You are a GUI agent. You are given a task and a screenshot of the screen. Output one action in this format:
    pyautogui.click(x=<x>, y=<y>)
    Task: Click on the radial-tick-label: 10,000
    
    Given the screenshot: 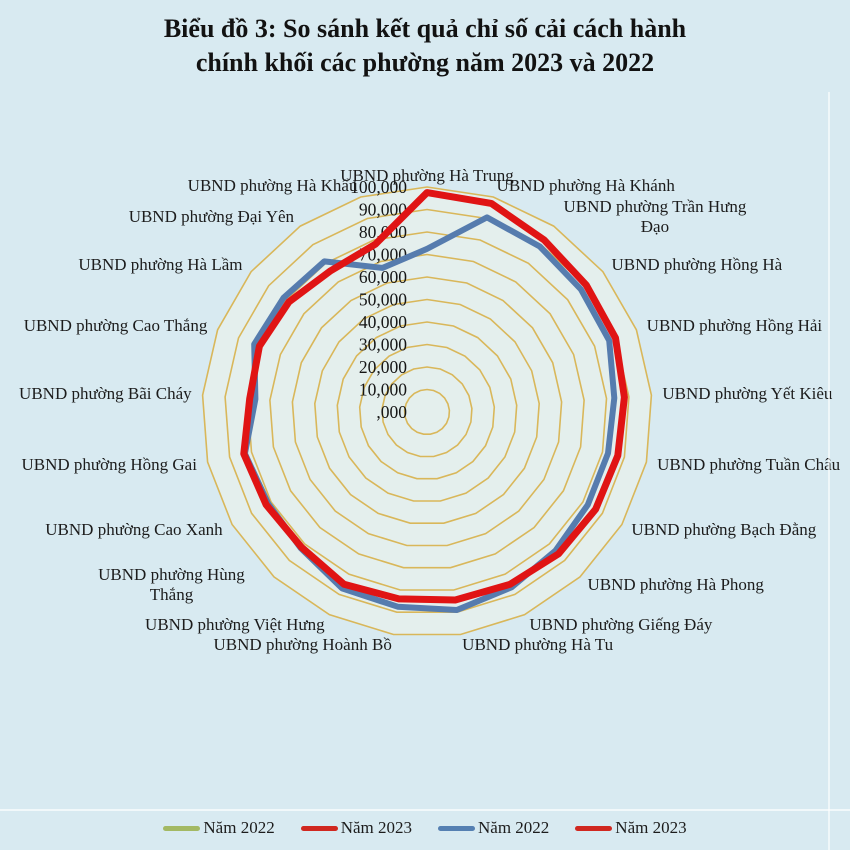 What is the action you would take?
    pyautogui.click(x=383, y=389)
    